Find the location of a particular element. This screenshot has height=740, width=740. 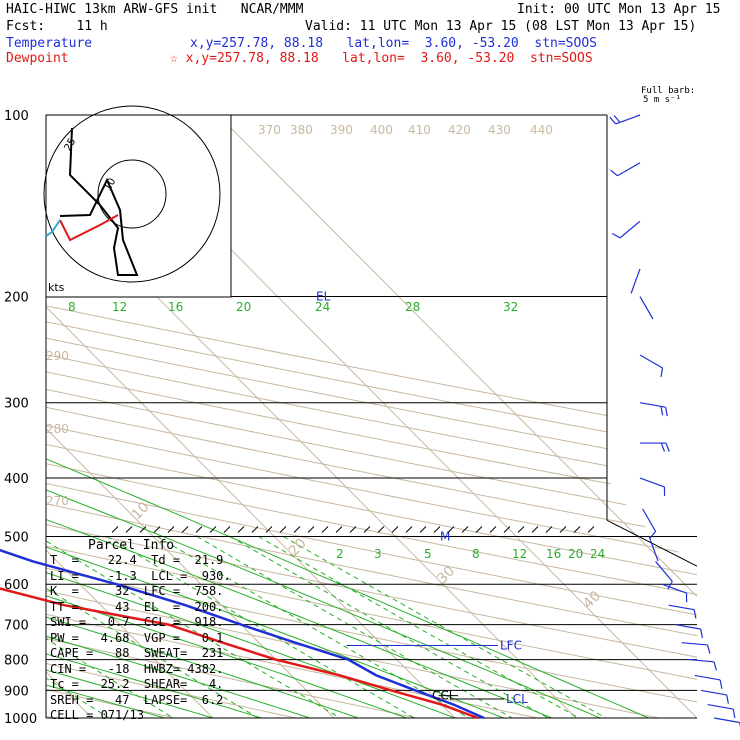

theta-label: 380 is located at coordinates (301, 130).